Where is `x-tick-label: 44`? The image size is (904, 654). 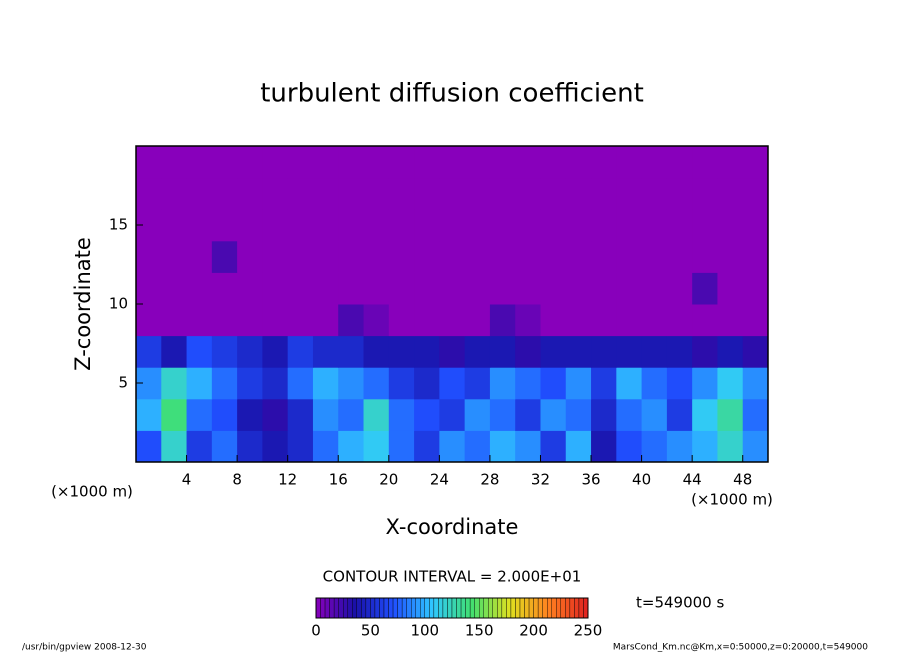 x-tick-label: 44 is located at coordinates (692, 480).